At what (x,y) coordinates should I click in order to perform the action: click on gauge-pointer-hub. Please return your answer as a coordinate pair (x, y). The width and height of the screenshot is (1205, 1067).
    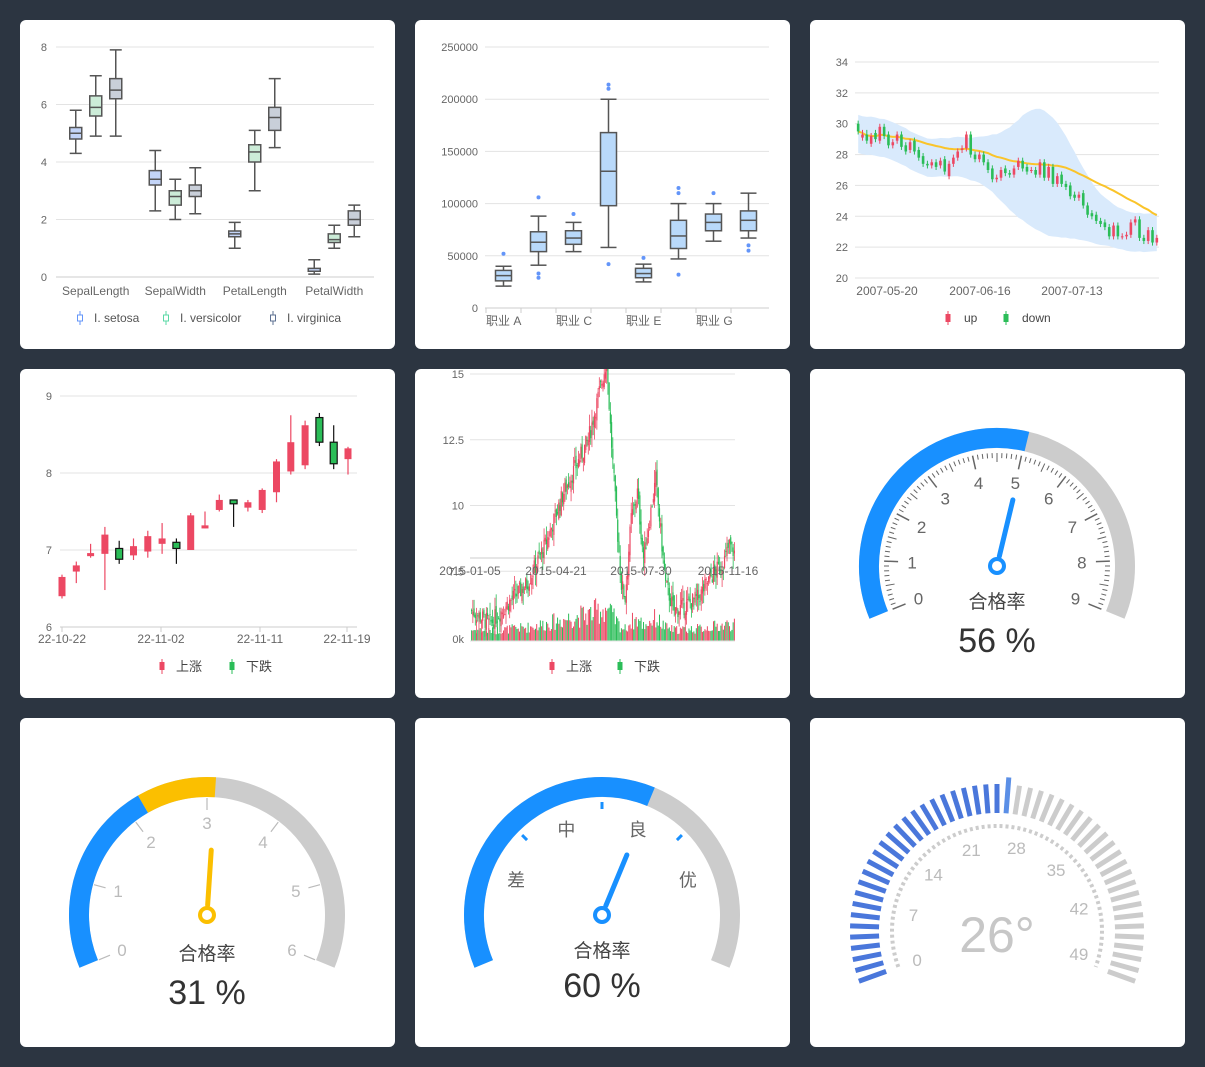
    Looking at the image, I should click on (207, 915).